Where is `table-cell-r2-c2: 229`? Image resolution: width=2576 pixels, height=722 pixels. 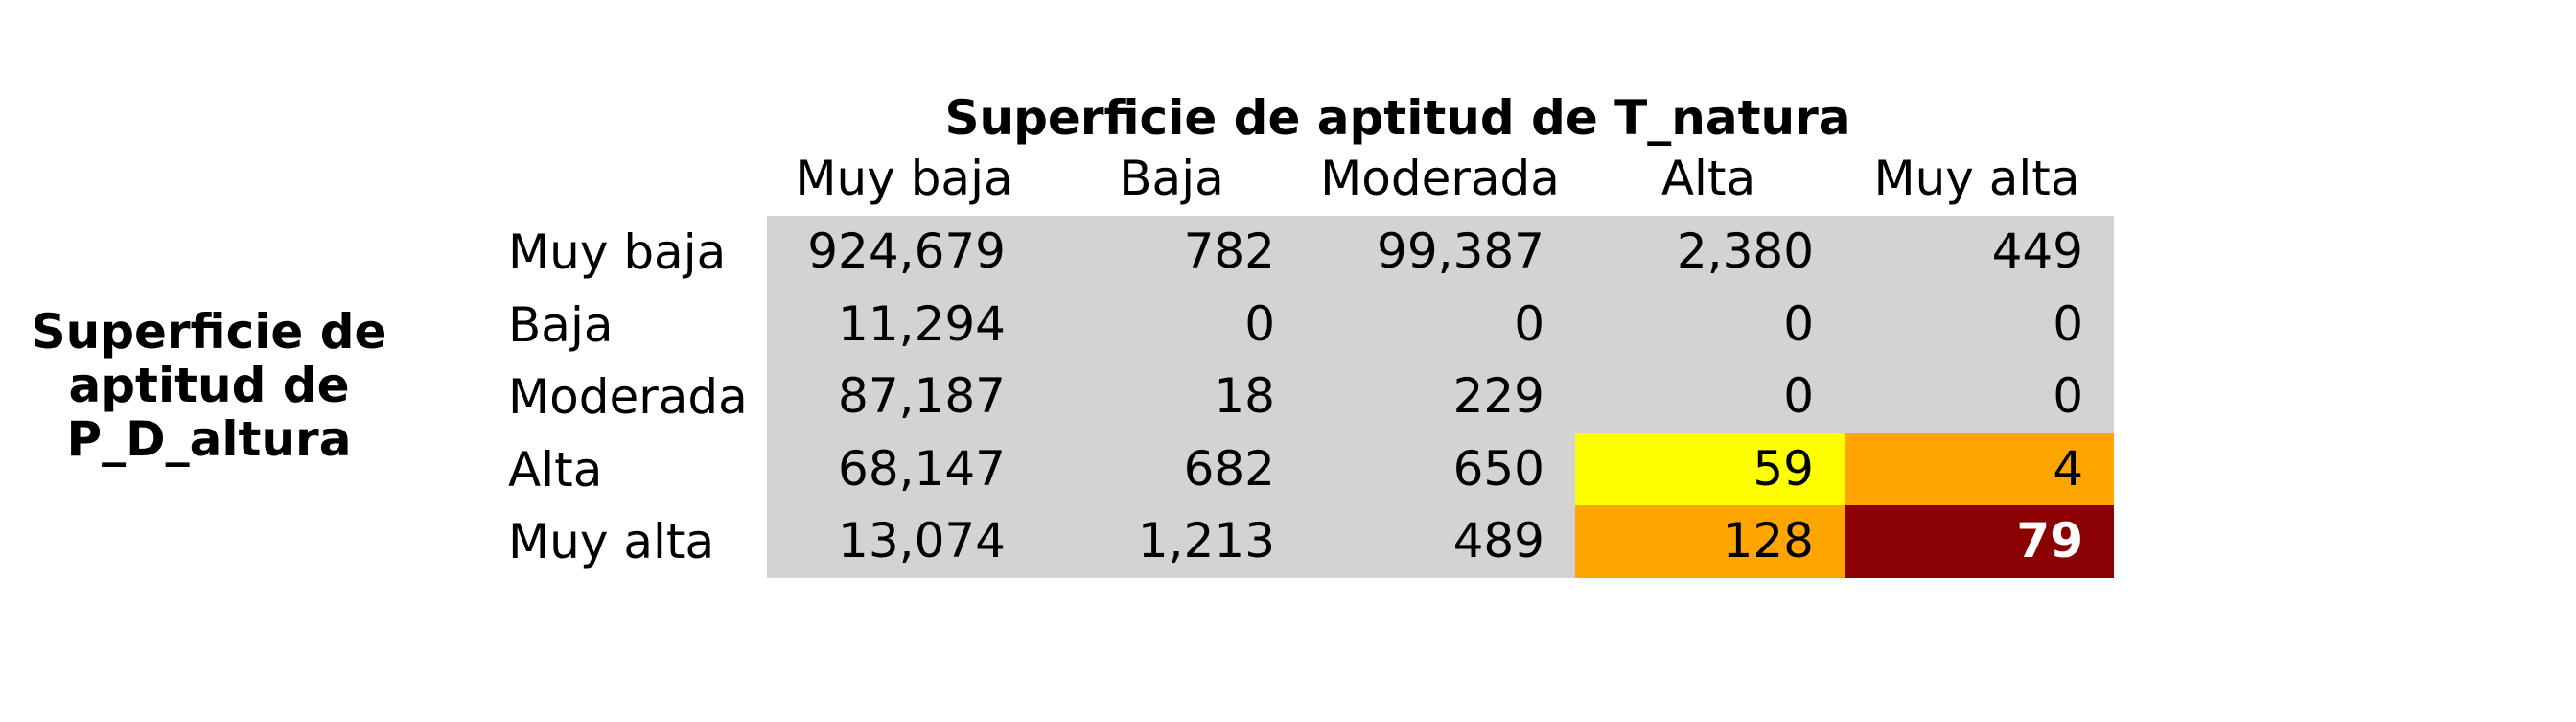 table-cell-r2-c2: 229 is located at coordinates (1441, 397).